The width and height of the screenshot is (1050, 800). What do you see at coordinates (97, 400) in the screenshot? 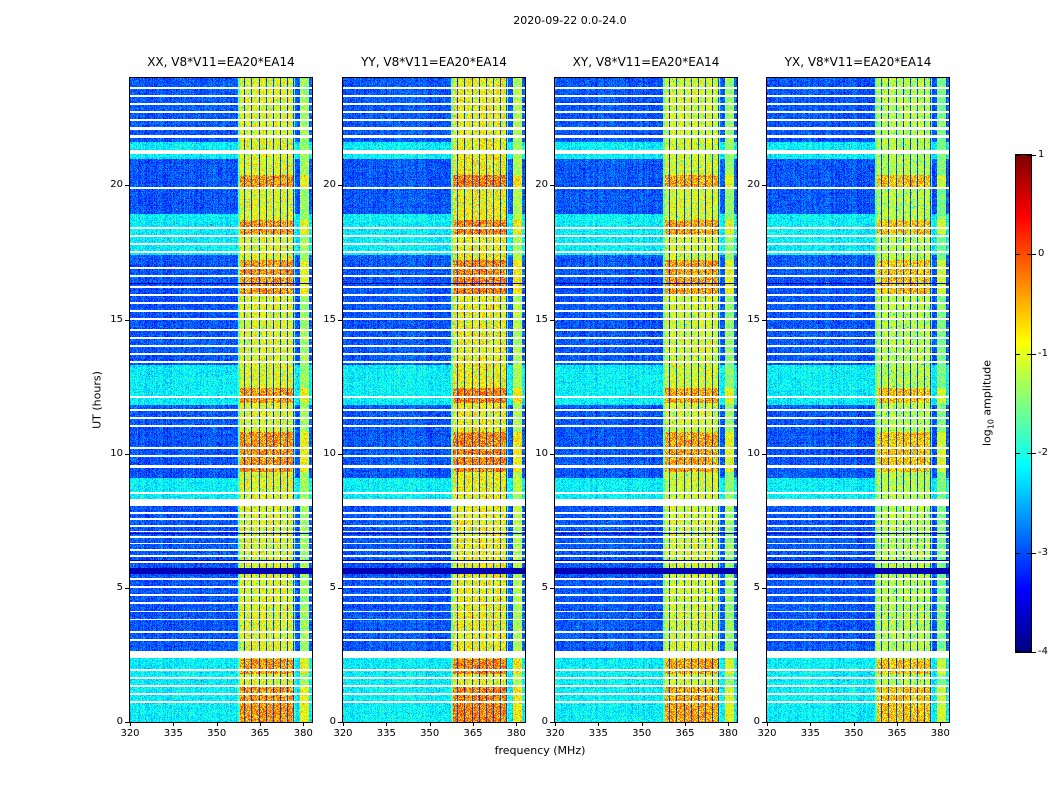
I see `y-axis-label: UT (hours)` at bounding box center [97, 400].